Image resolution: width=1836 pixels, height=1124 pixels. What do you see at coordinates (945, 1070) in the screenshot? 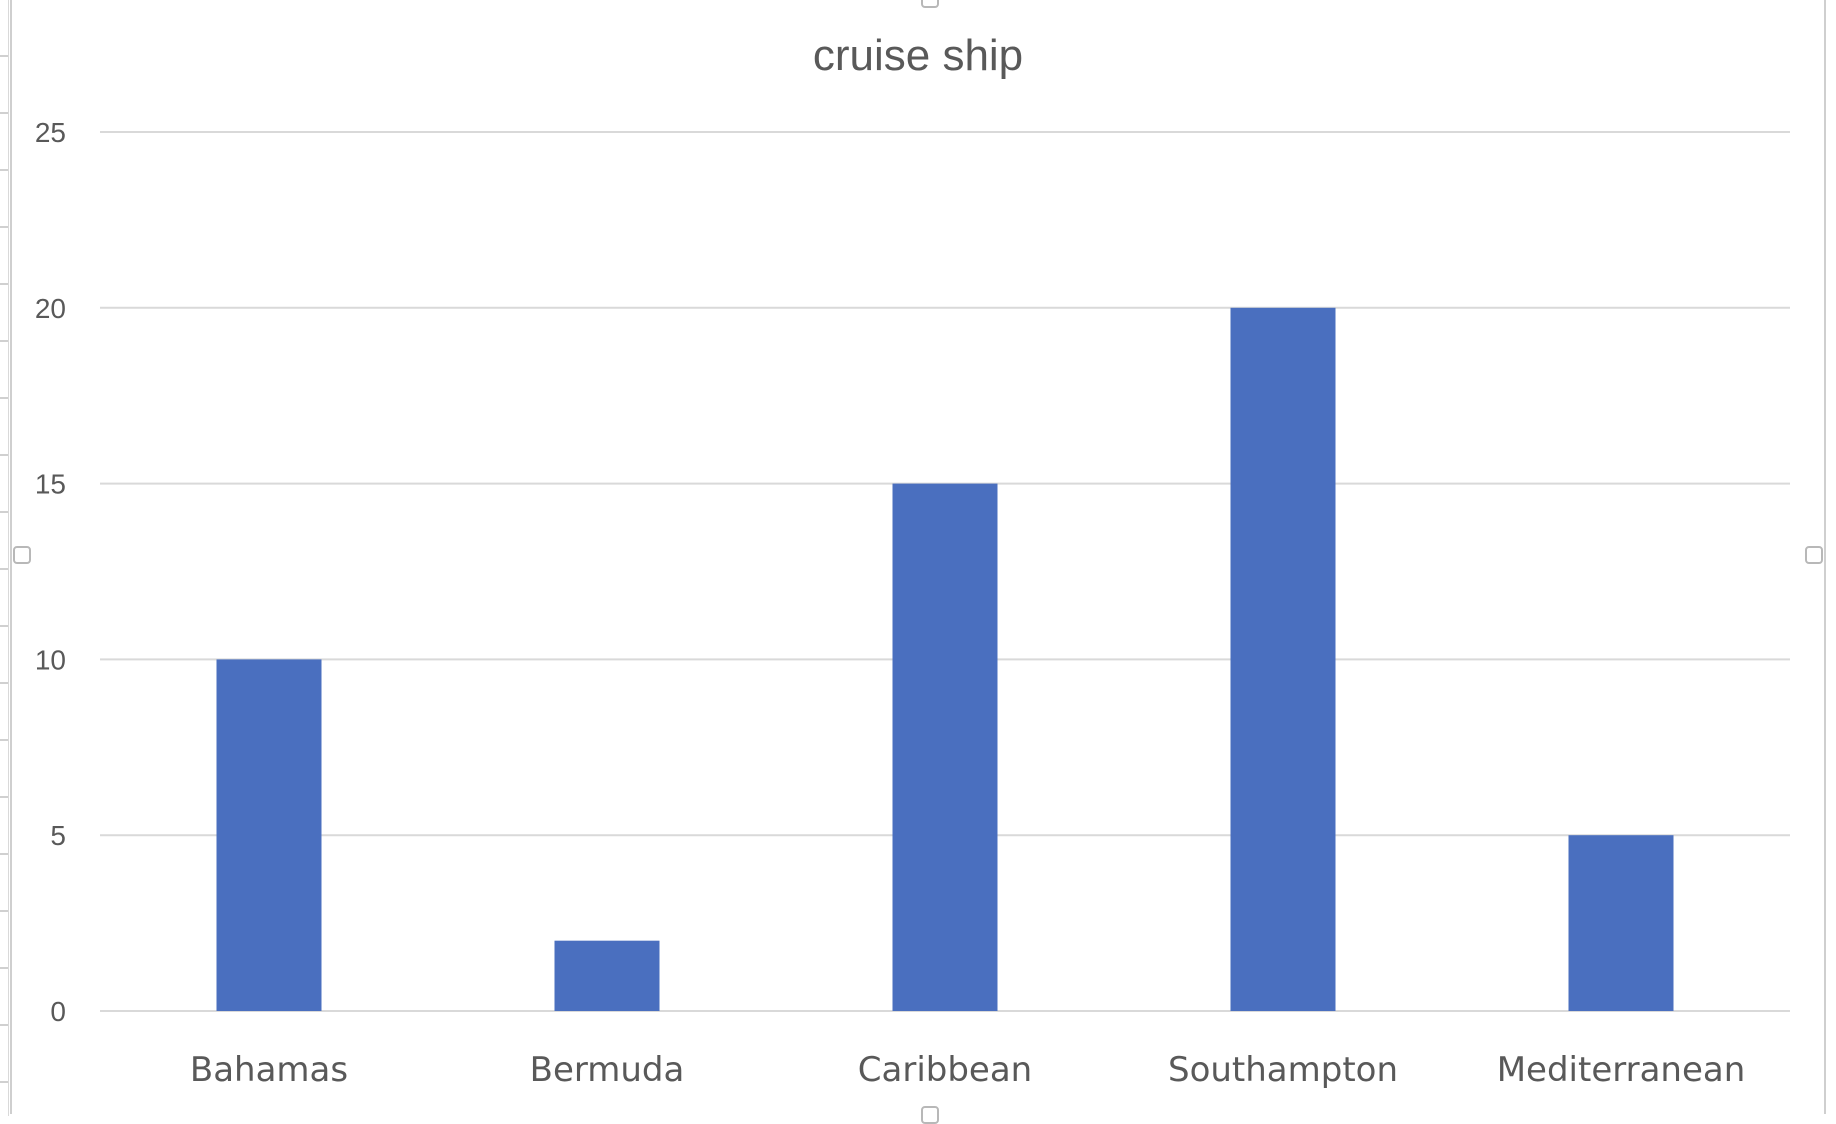
I see `x-category-label: Caribbean` at bounding box center [945, 1070].